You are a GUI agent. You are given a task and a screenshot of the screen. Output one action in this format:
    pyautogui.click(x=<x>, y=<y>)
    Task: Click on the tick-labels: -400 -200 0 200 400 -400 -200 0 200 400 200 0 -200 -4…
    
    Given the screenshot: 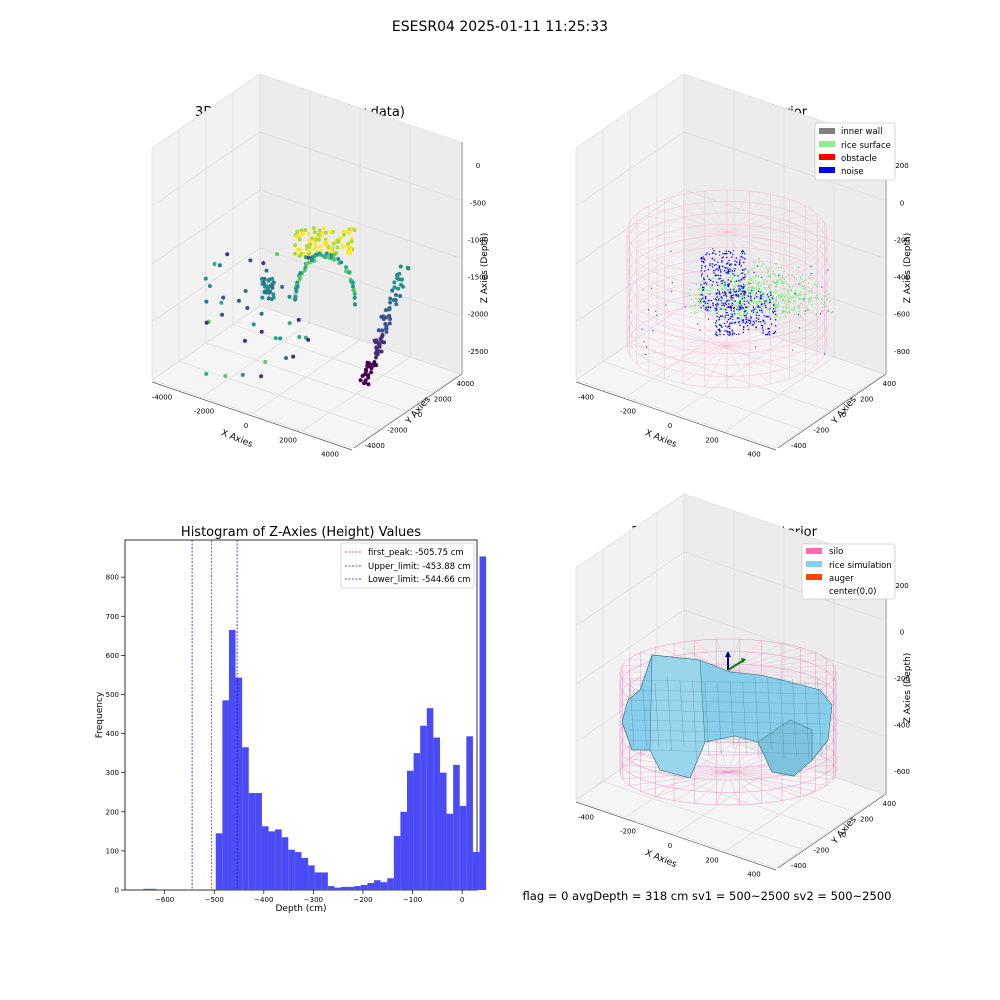 What is the action you would take?
    pyautogui.click(x=744, y=730)
    